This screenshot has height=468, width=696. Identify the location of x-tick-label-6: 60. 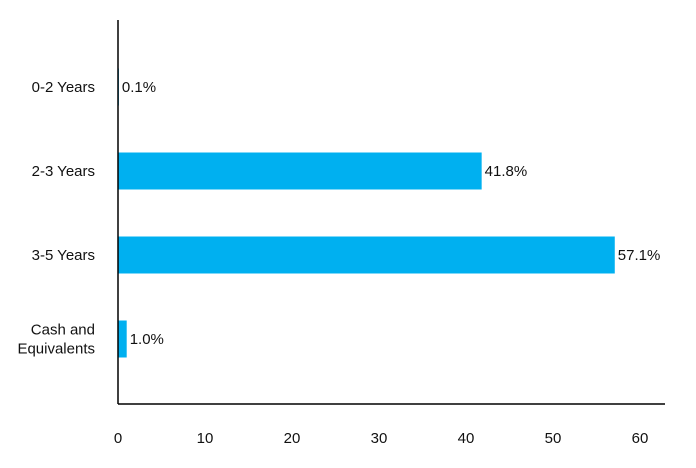
(640, 438).